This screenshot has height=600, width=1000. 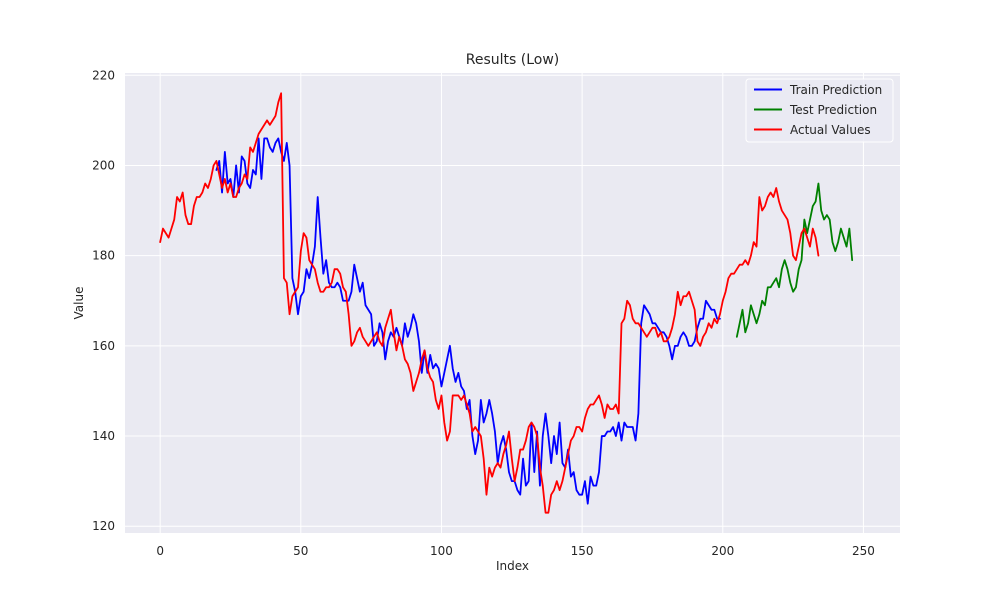 I want to click on y-tick-label: 200, so click(x=103, y=165).